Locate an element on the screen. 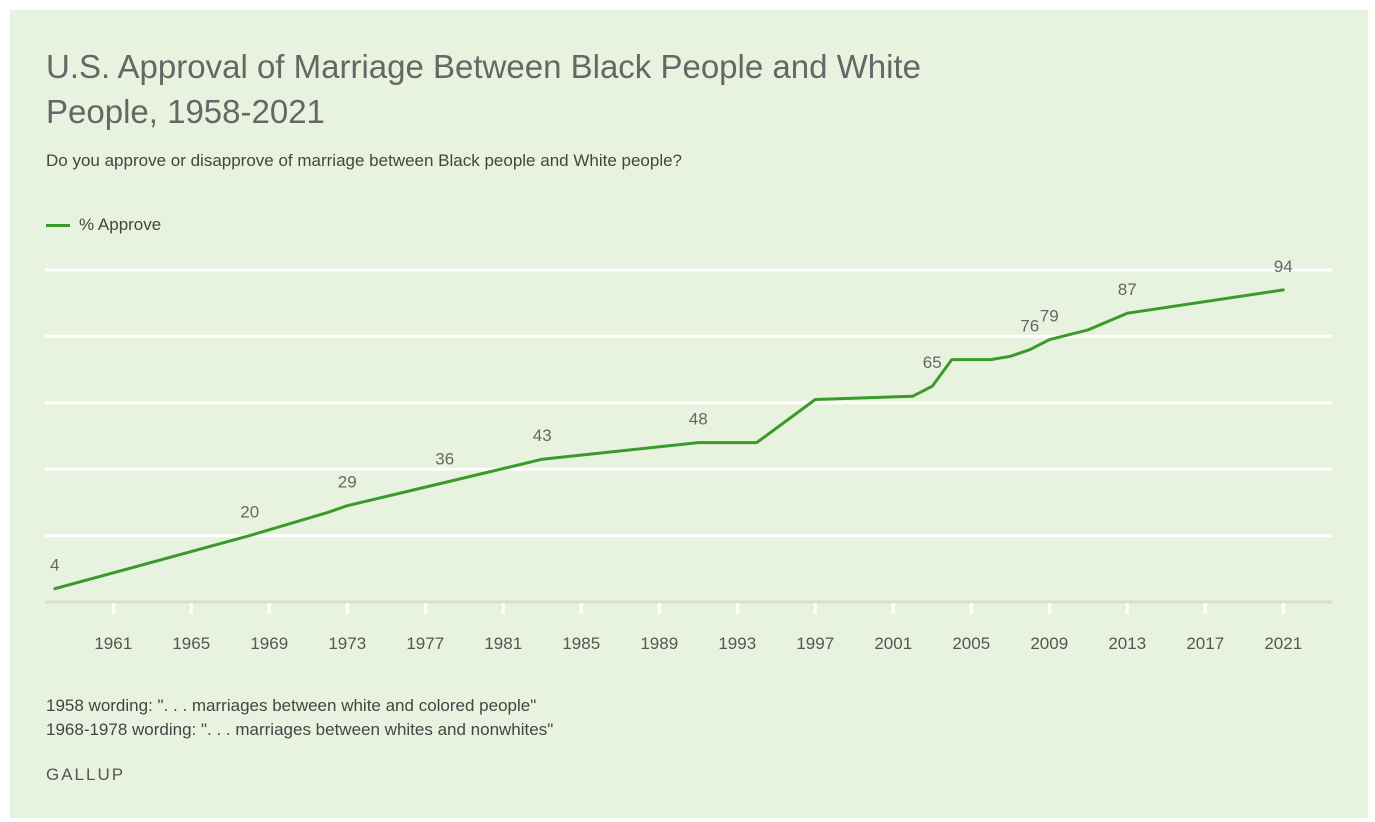  data-label-1983: 43 is located at coordinates (542, 435).